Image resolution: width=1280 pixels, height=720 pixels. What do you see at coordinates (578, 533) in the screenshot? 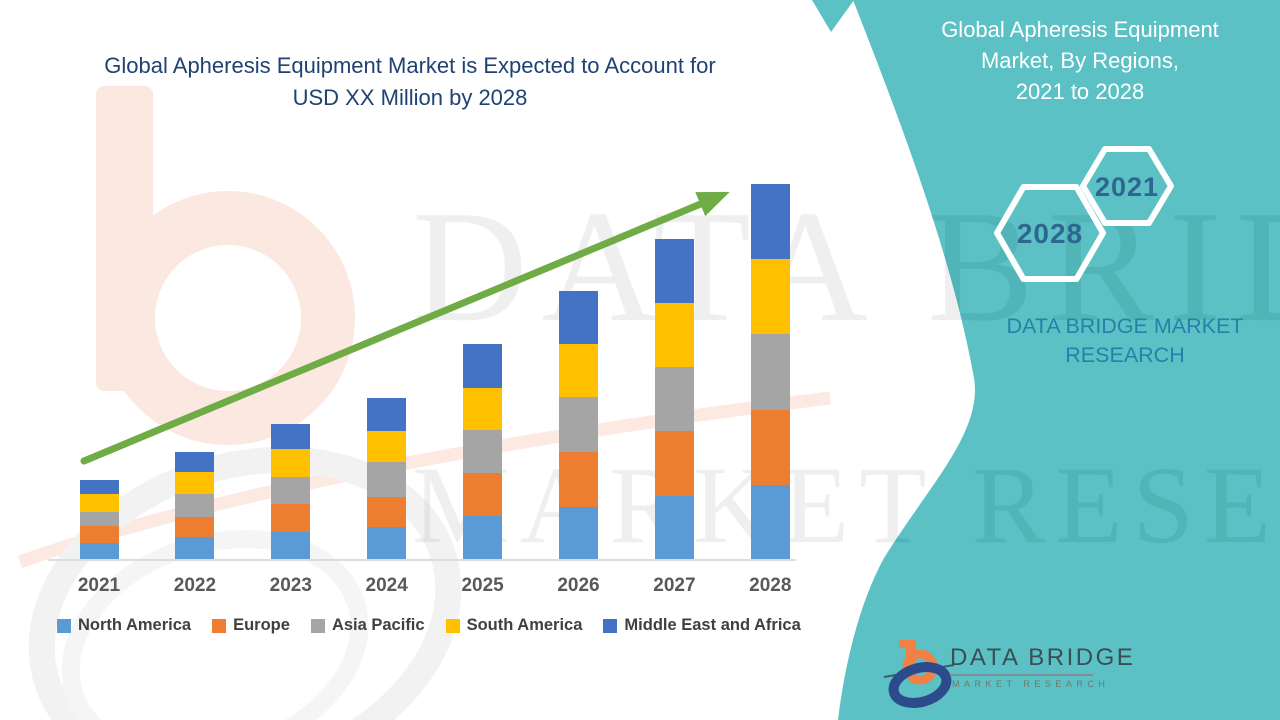
I see `bar-2026-segment-north-america` at bounding box center [578, 533].